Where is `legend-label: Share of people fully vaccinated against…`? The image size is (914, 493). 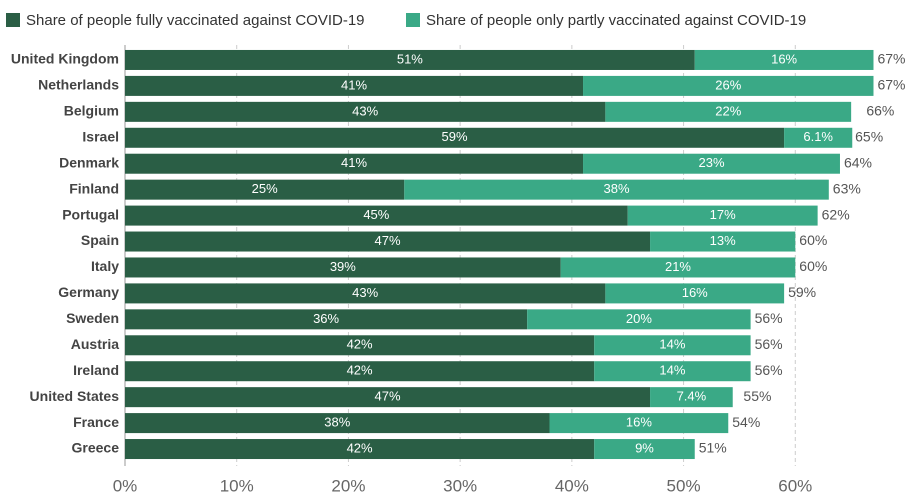 legend-label: Share of people fully vaccinated against… is located at coordinates (195, 20).